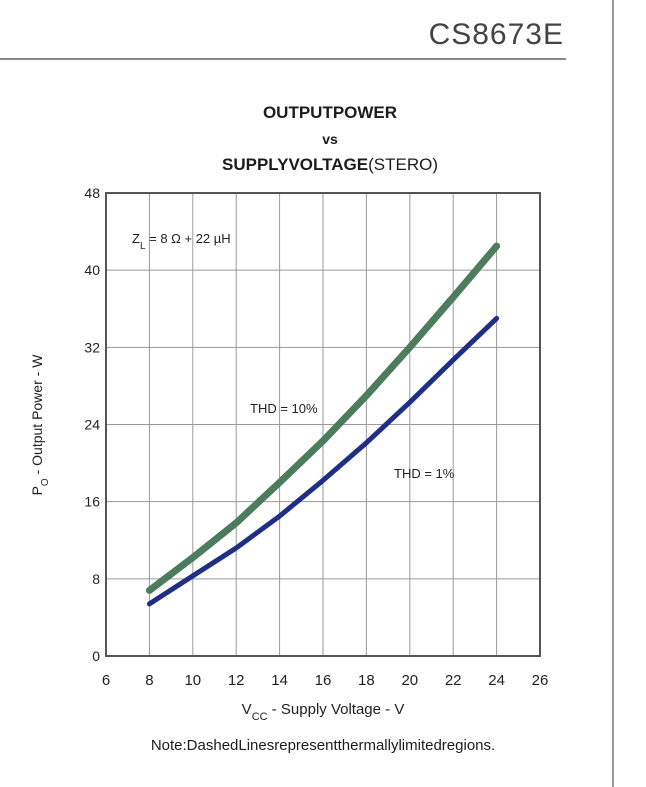 This screenshot has height=787, width=646. I want to click on chart-title-line-3-bold: SUPPLYVOLTAGE, so click(295, 164).